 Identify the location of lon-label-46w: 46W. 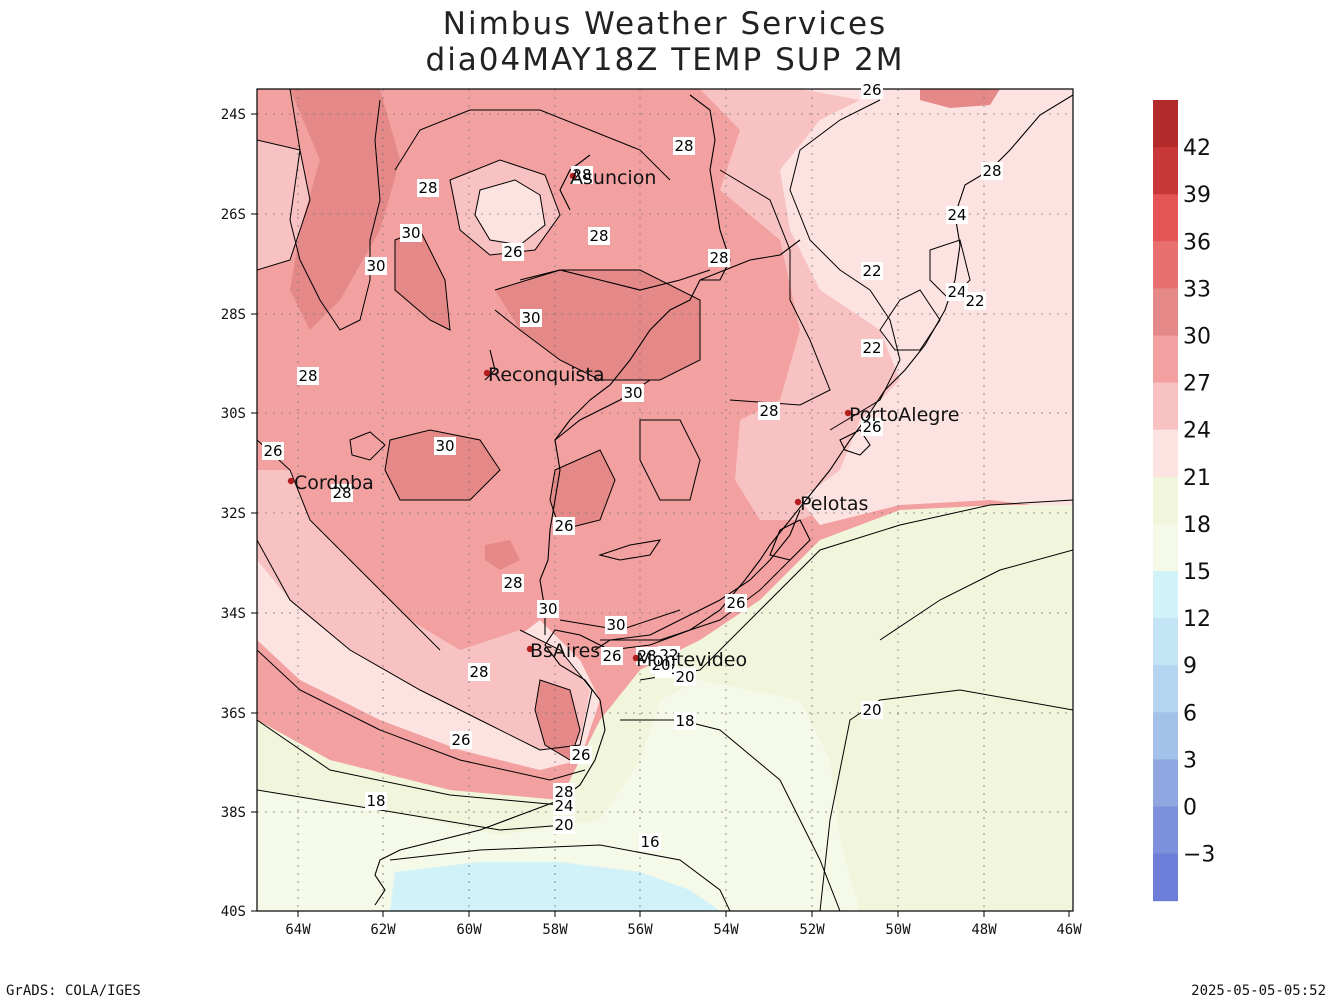
(1069, 930).